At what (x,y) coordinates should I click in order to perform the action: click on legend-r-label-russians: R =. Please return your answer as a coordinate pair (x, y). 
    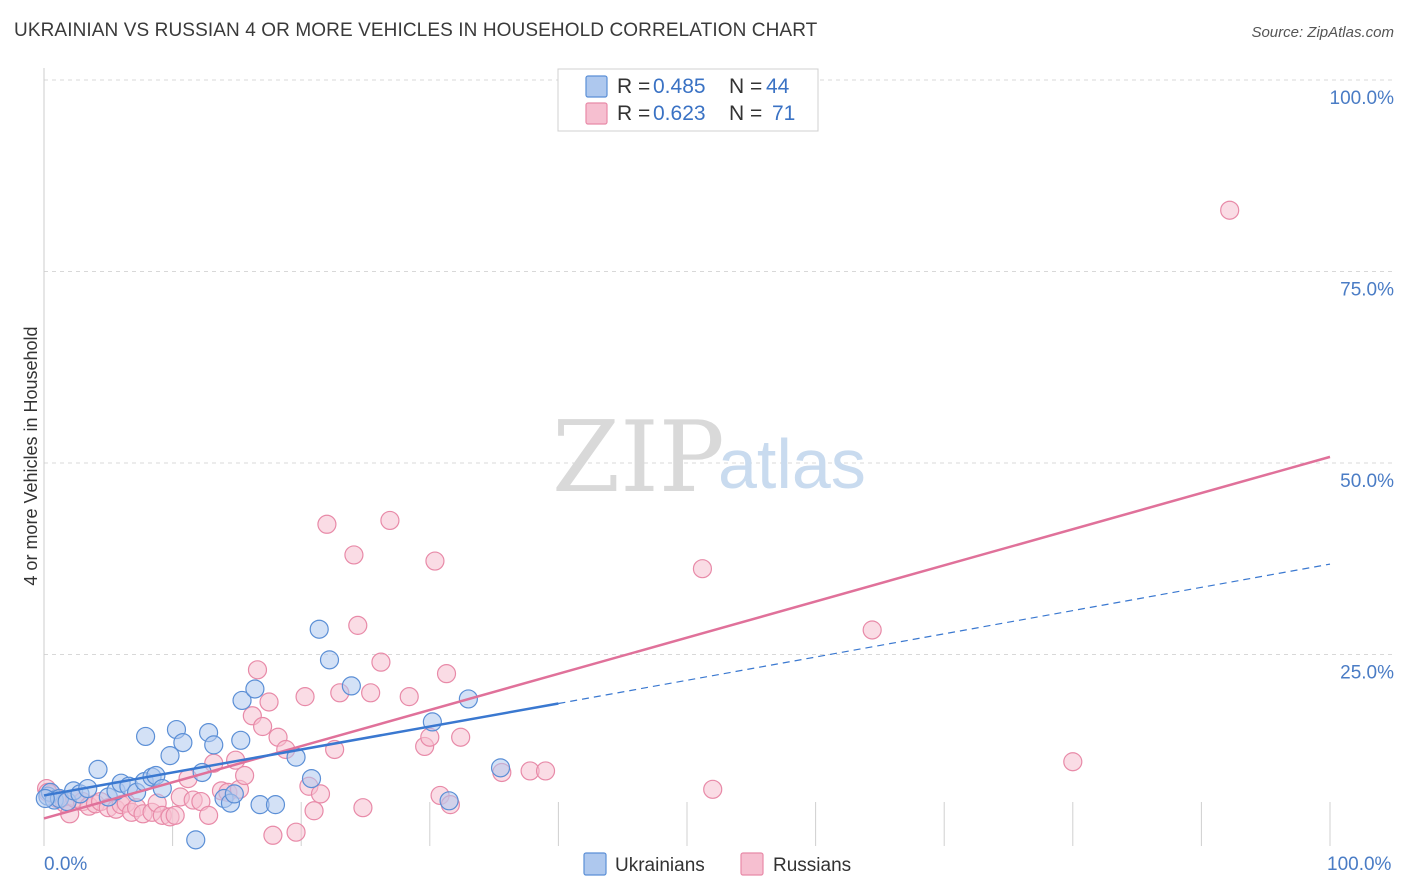
    Looking at the image, I should click on (633, 113).